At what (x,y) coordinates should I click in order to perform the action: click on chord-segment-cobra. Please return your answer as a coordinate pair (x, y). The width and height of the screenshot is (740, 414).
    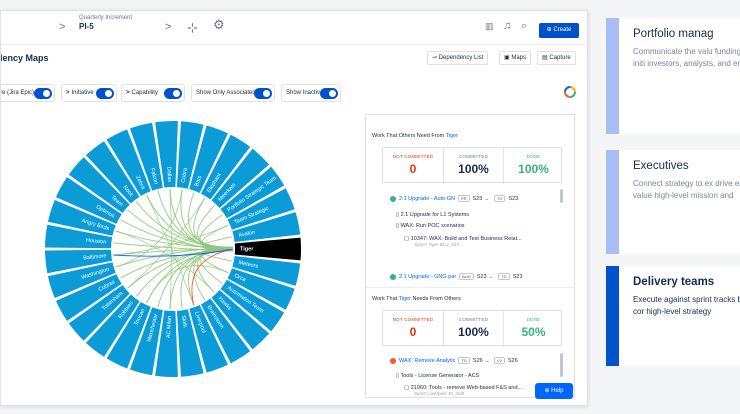
    Looking at the image, I should click on (190, 155).